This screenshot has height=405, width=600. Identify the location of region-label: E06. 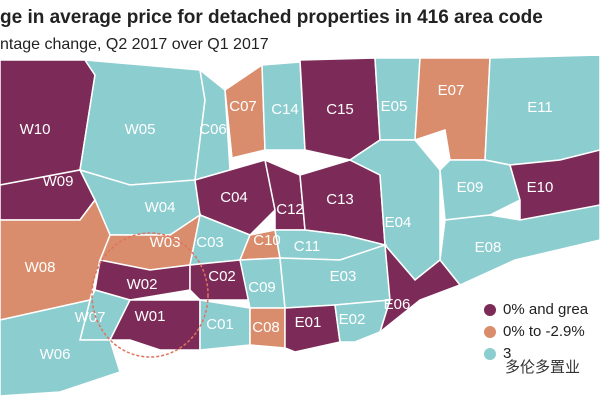
(397, 304).